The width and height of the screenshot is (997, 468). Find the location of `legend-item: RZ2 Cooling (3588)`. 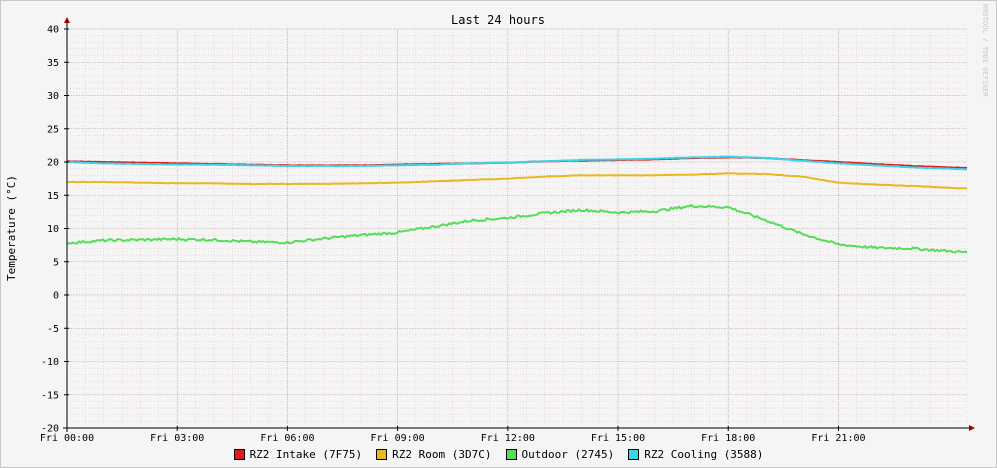

legend-item: RZ2 Cooling (3588) is located at coordinates (695, 454).